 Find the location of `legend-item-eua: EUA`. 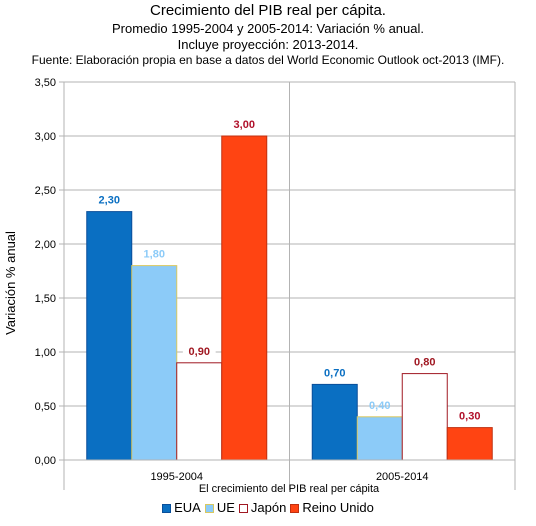

legend-item-eua: EUA is located at coordinates (181, 507).